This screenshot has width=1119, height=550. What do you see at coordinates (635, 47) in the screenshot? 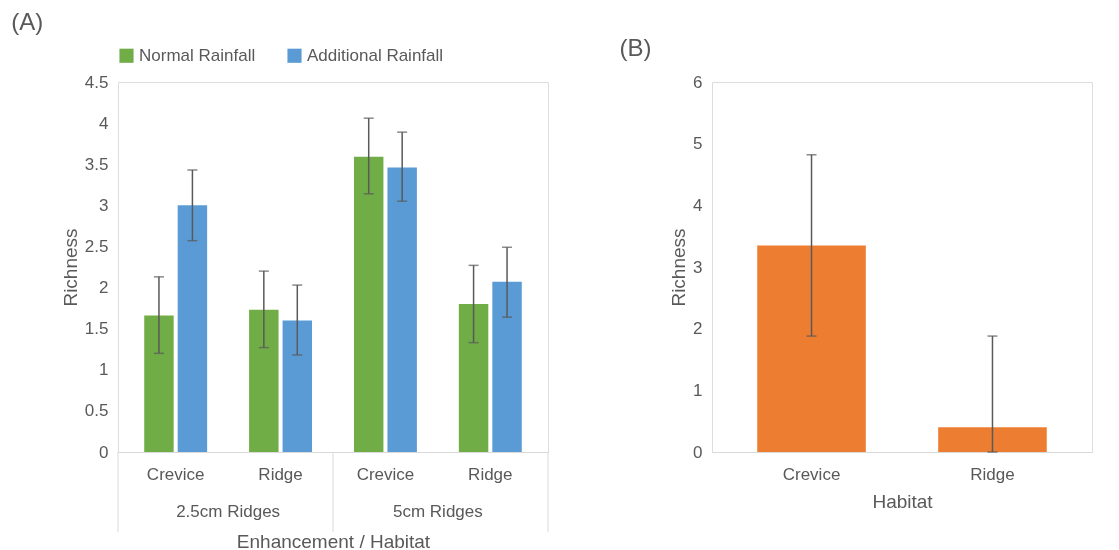
I see `chart-title: (B)` at bounding box center [635, 47].